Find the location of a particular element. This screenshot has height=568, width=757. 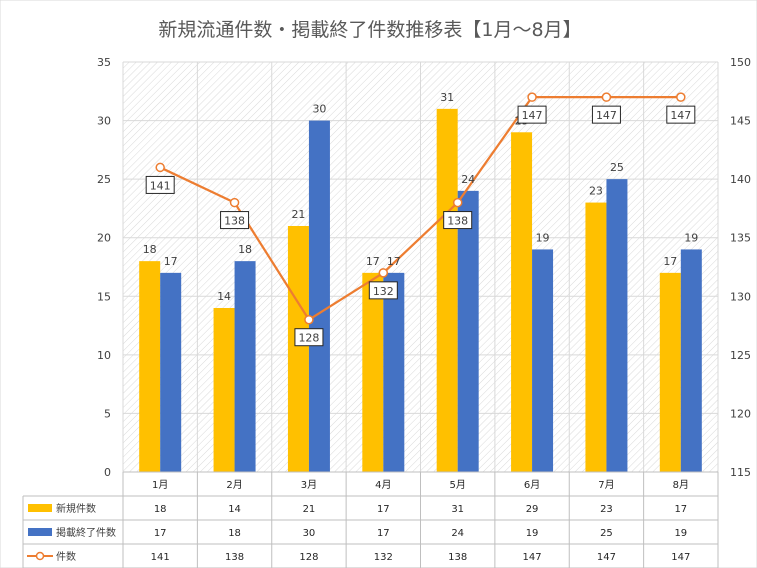

y-right-tick-label: 150 is located at coordinates (740, 62).